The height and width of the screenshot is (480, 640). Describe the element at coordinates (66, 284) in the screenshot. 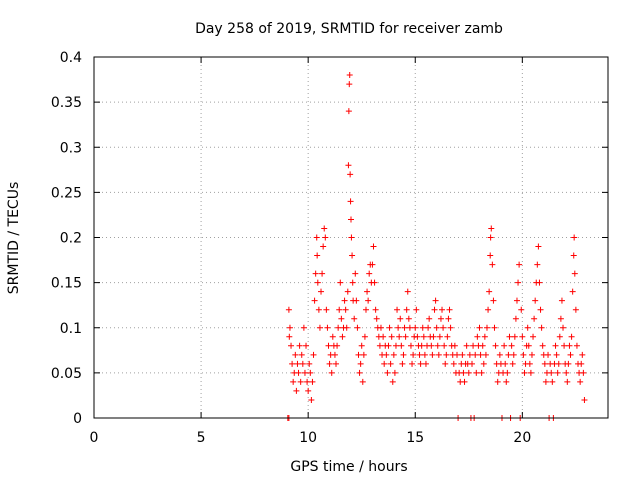

I see `y-tick-label: 0.15` at that location.